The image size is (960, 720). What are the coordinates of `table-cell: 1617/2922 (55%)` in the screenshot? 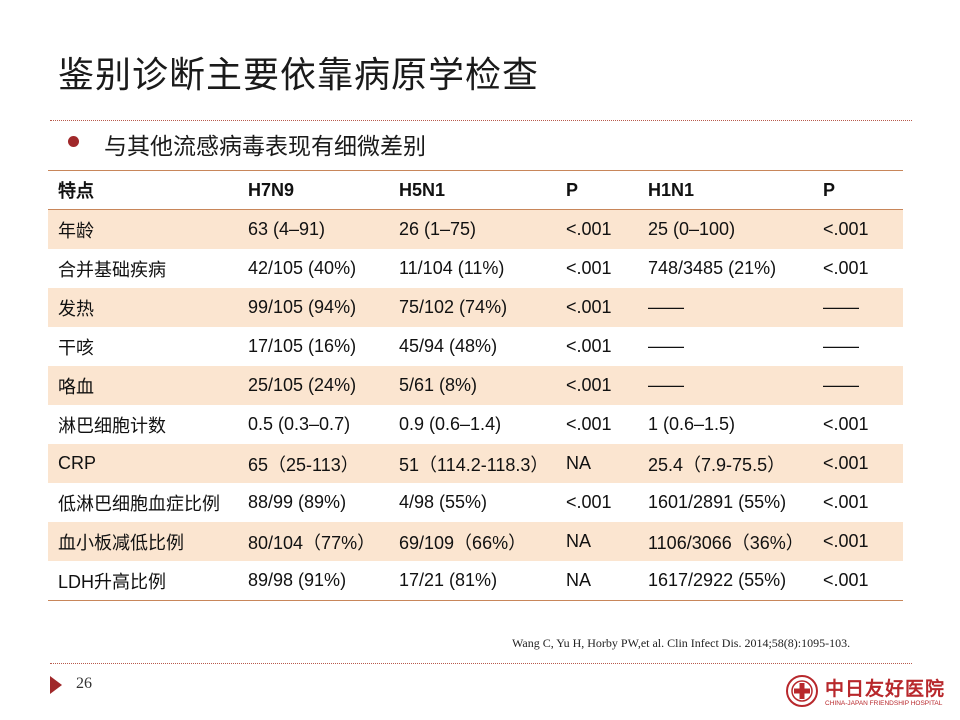 It's located at (725, 581).